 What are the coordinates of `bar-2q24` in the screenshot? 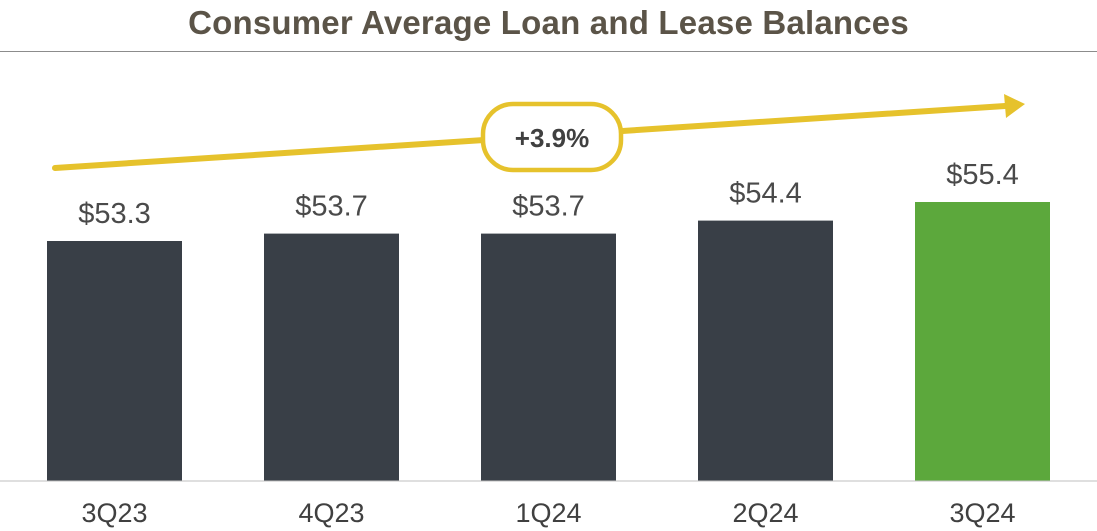 It's located at (765, 350).